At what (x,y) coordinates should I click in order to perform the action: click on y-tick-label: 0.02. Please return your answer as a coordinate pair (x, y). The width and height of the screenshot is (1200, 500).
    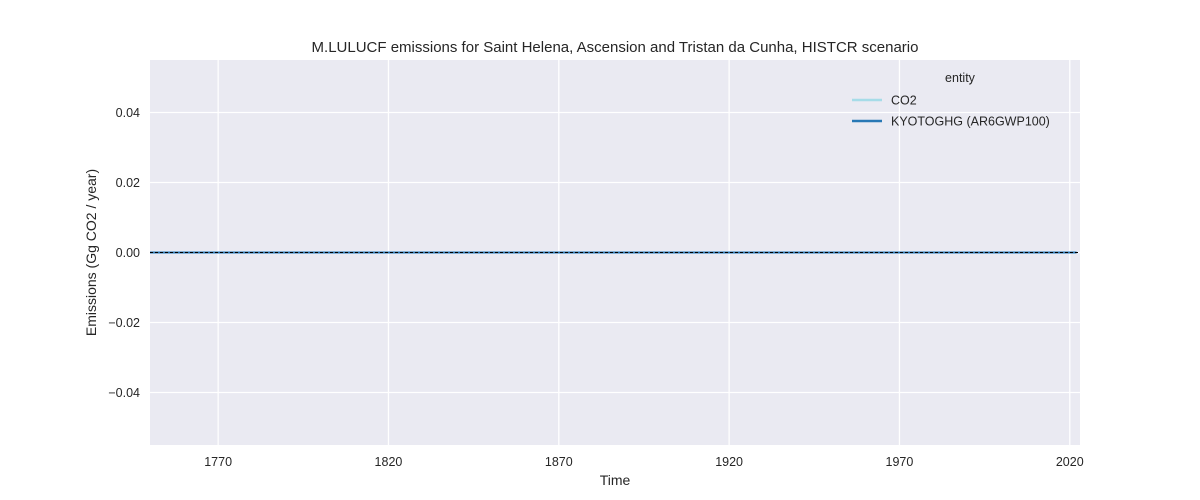
    Looking at the image, I should click on (128, 183).